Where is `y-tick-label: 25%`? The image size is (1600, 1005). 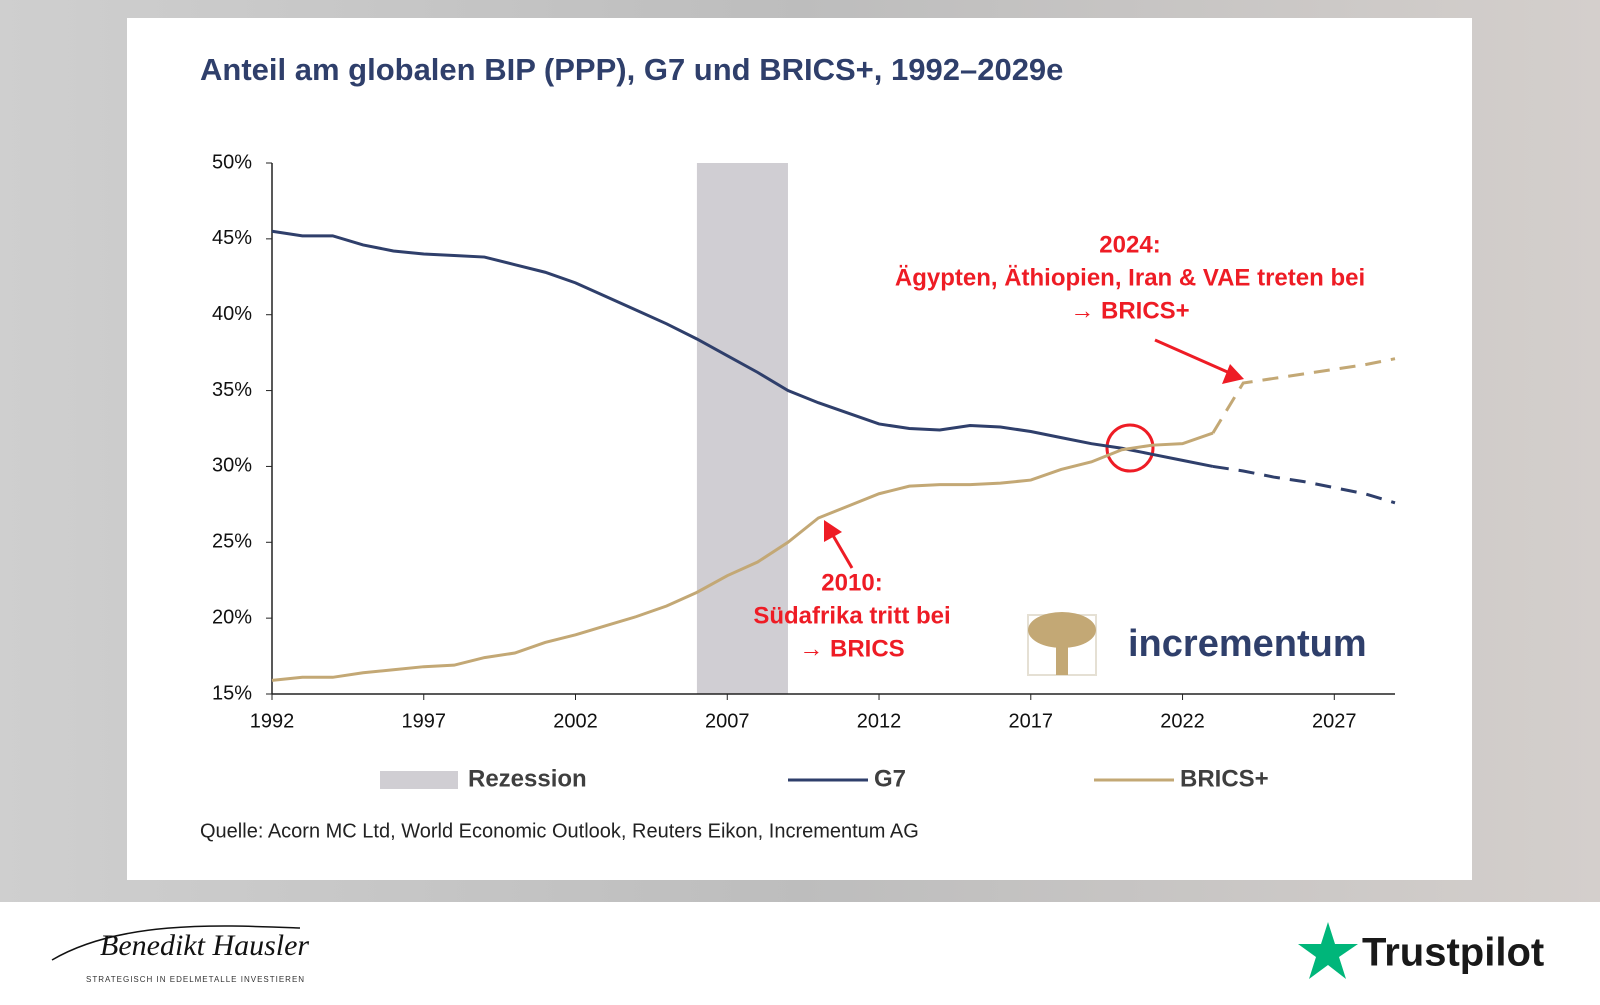 y-tick-label: 25% is located at coordinates (232, 542).